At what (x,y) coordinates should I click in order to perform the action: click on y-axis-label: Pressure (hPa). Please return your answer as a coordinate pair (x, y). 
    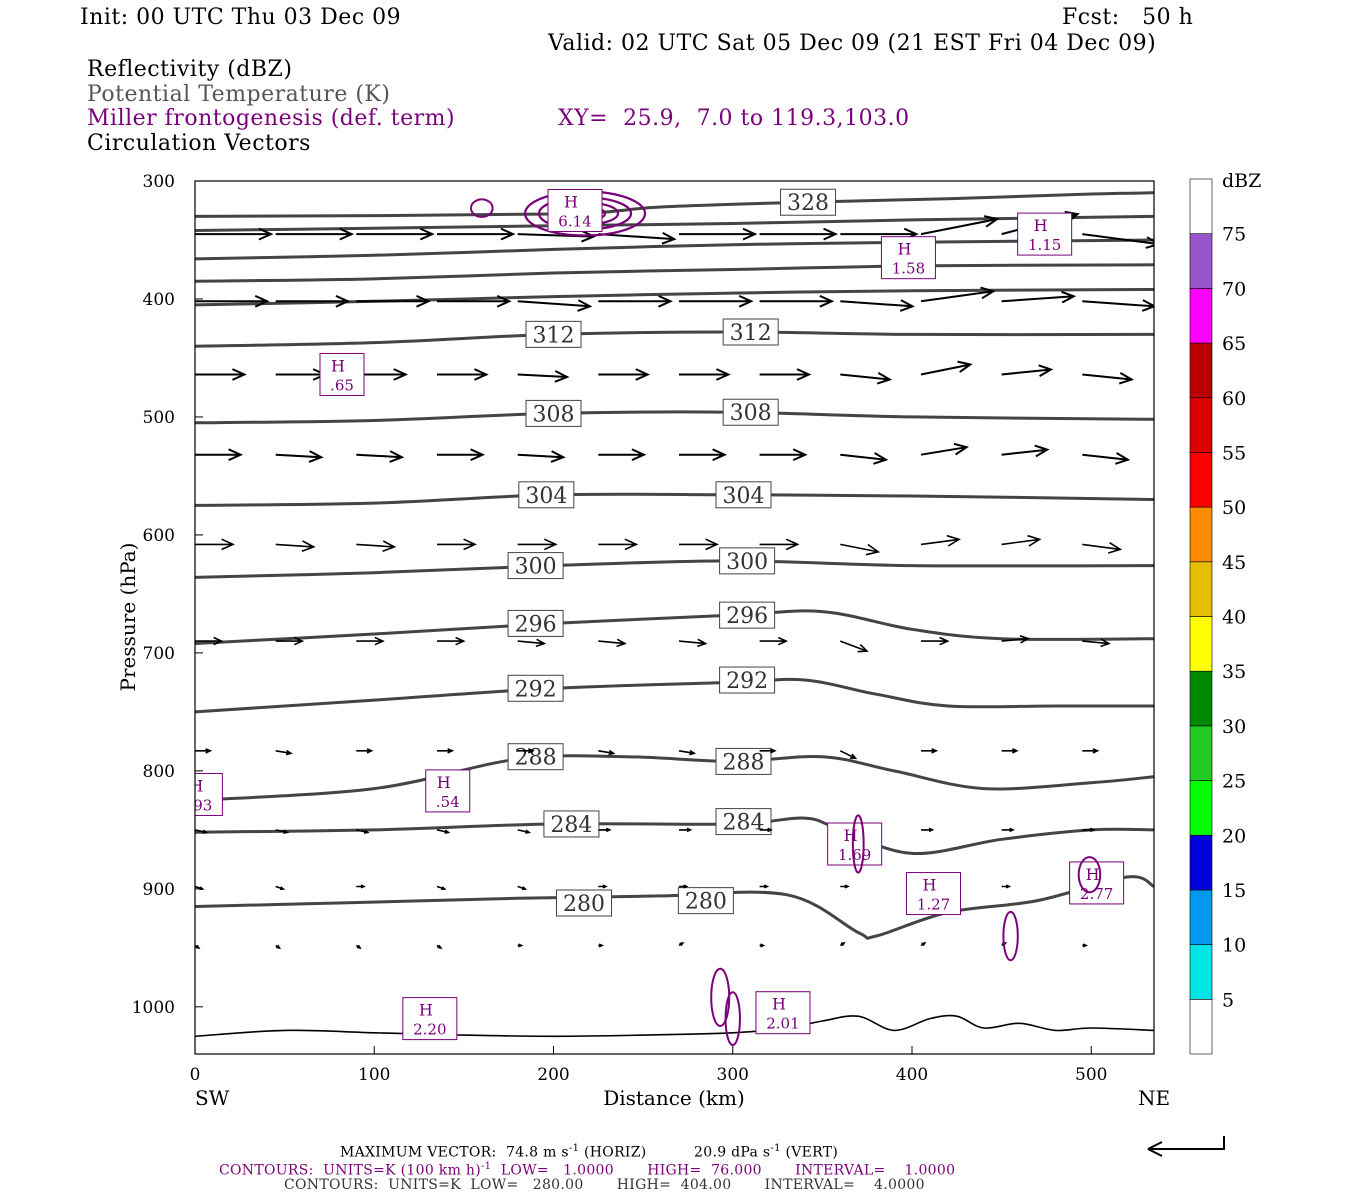
    Looking at the image, I should click on (128, 617).